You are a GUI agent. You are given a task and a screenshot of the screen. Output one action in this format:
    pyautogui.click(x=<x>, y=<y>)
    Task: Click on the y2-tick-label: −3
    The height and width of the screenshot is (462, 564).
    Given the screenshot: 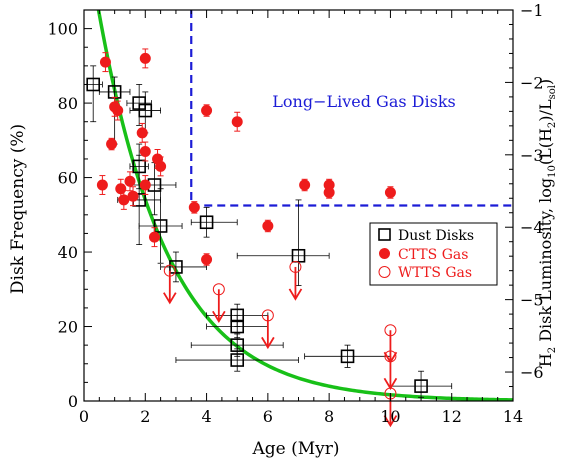 What is the action you would take?
    pyautogui.click(x=532, y=155)
    